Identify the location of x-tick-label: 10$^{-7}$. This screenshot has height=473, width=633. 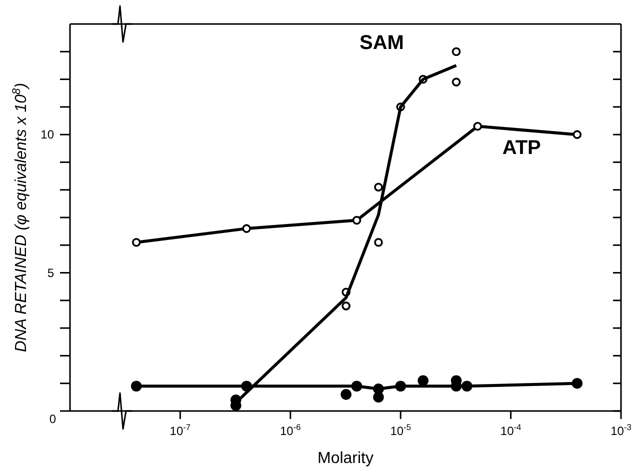
(180, 430).